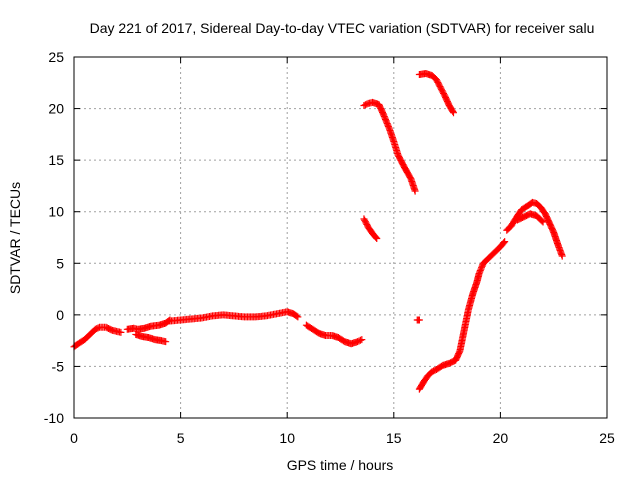 Image resolution: width=640 pixels, height=480 pixels. What do you see at coordinates (181, 438) in the screenshot?
I see `x-tick-label: 5` at bounding box center [181, 438].